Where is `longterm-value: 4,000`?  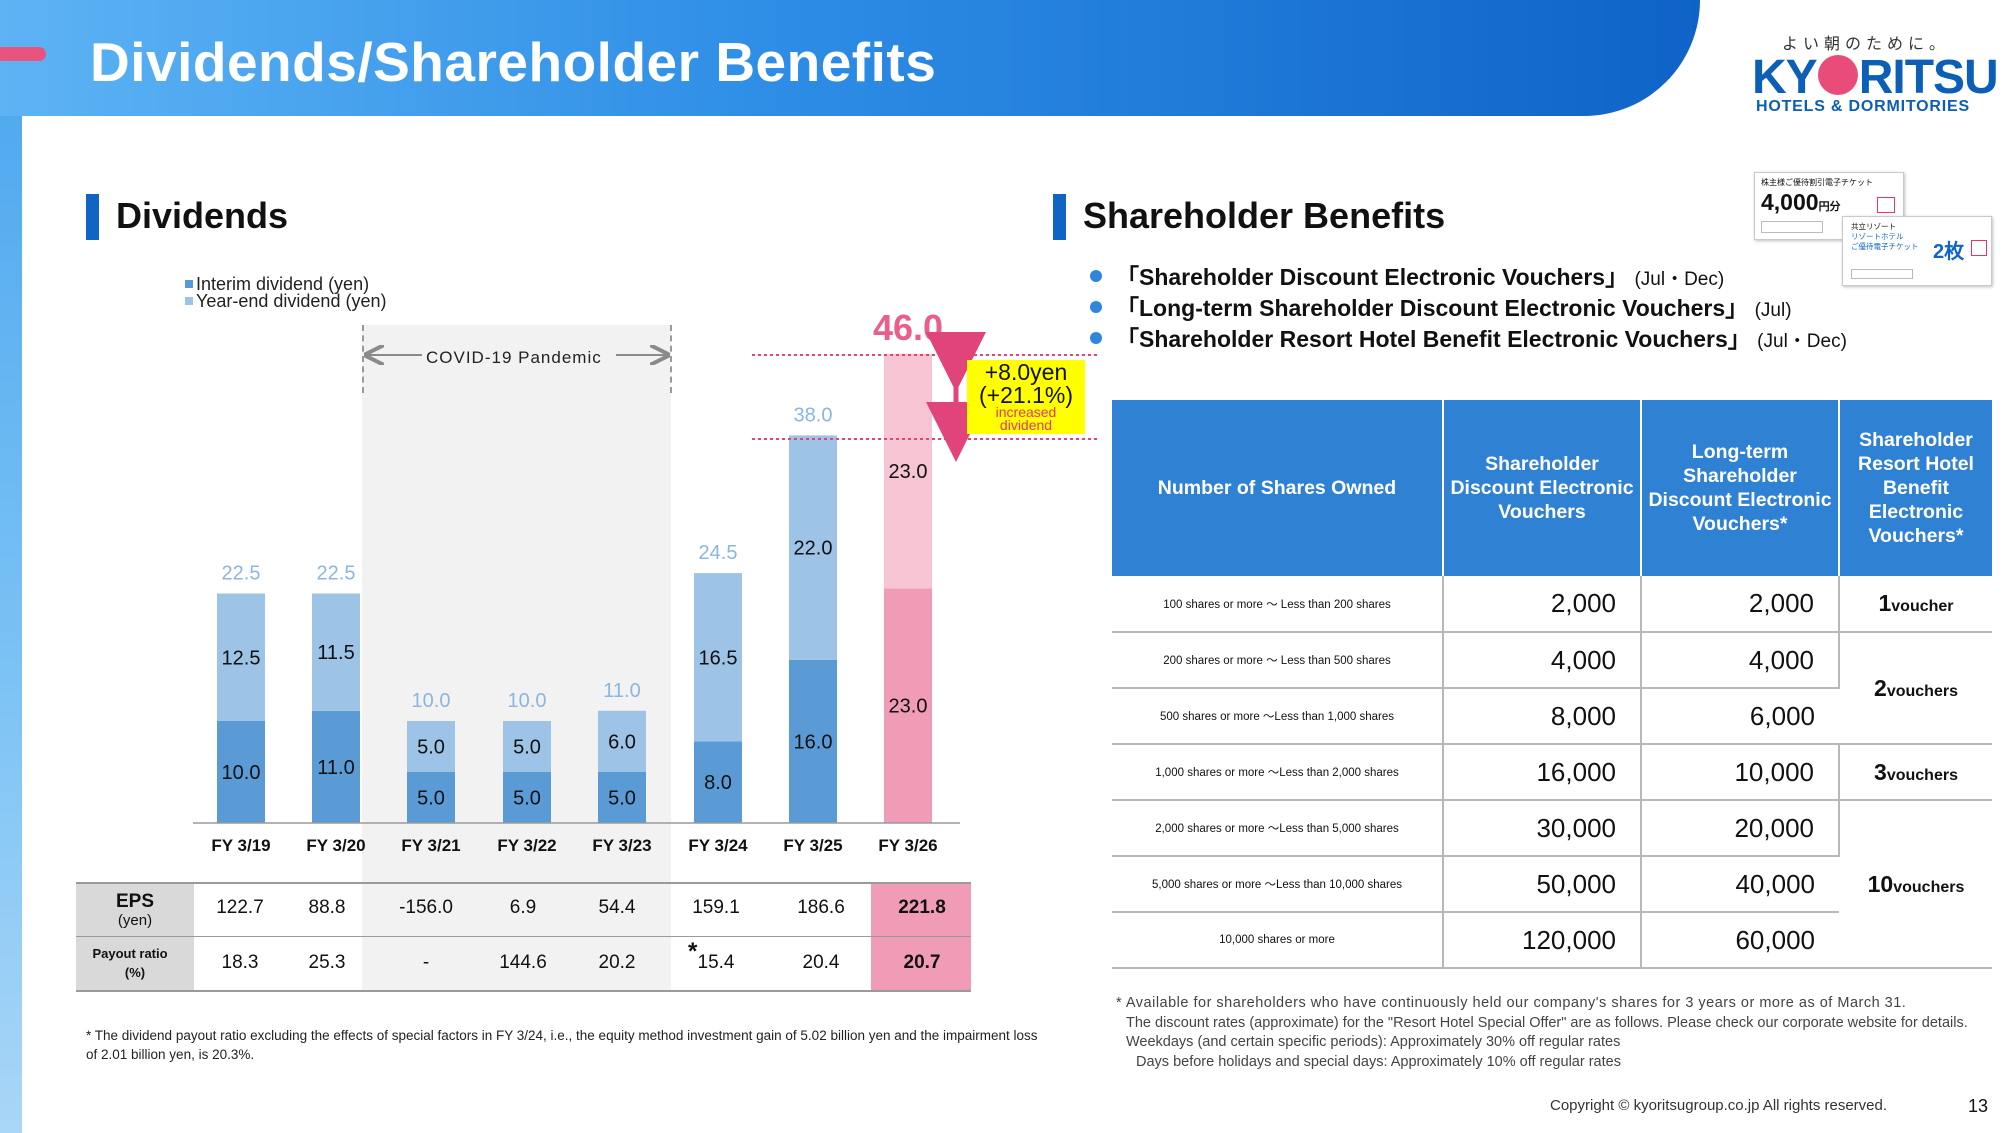
longterm-value: 4,000 is located at coordinates (1740, 660).